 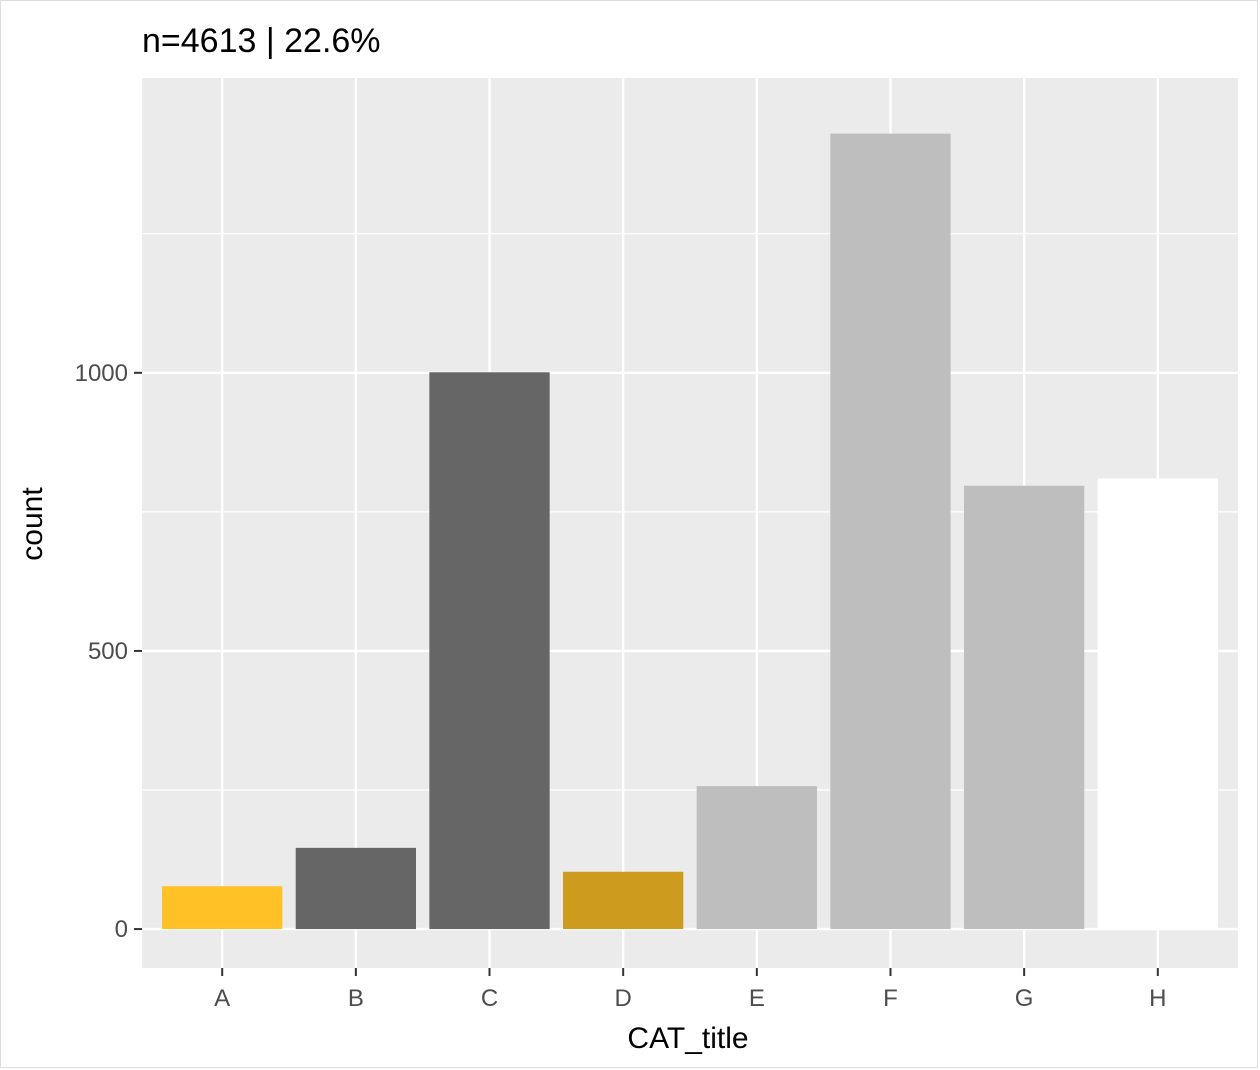 What do you see at coordinates (1157, 704) in the screenshot?
I see `bar-h` at bounding box center [1157, 704].